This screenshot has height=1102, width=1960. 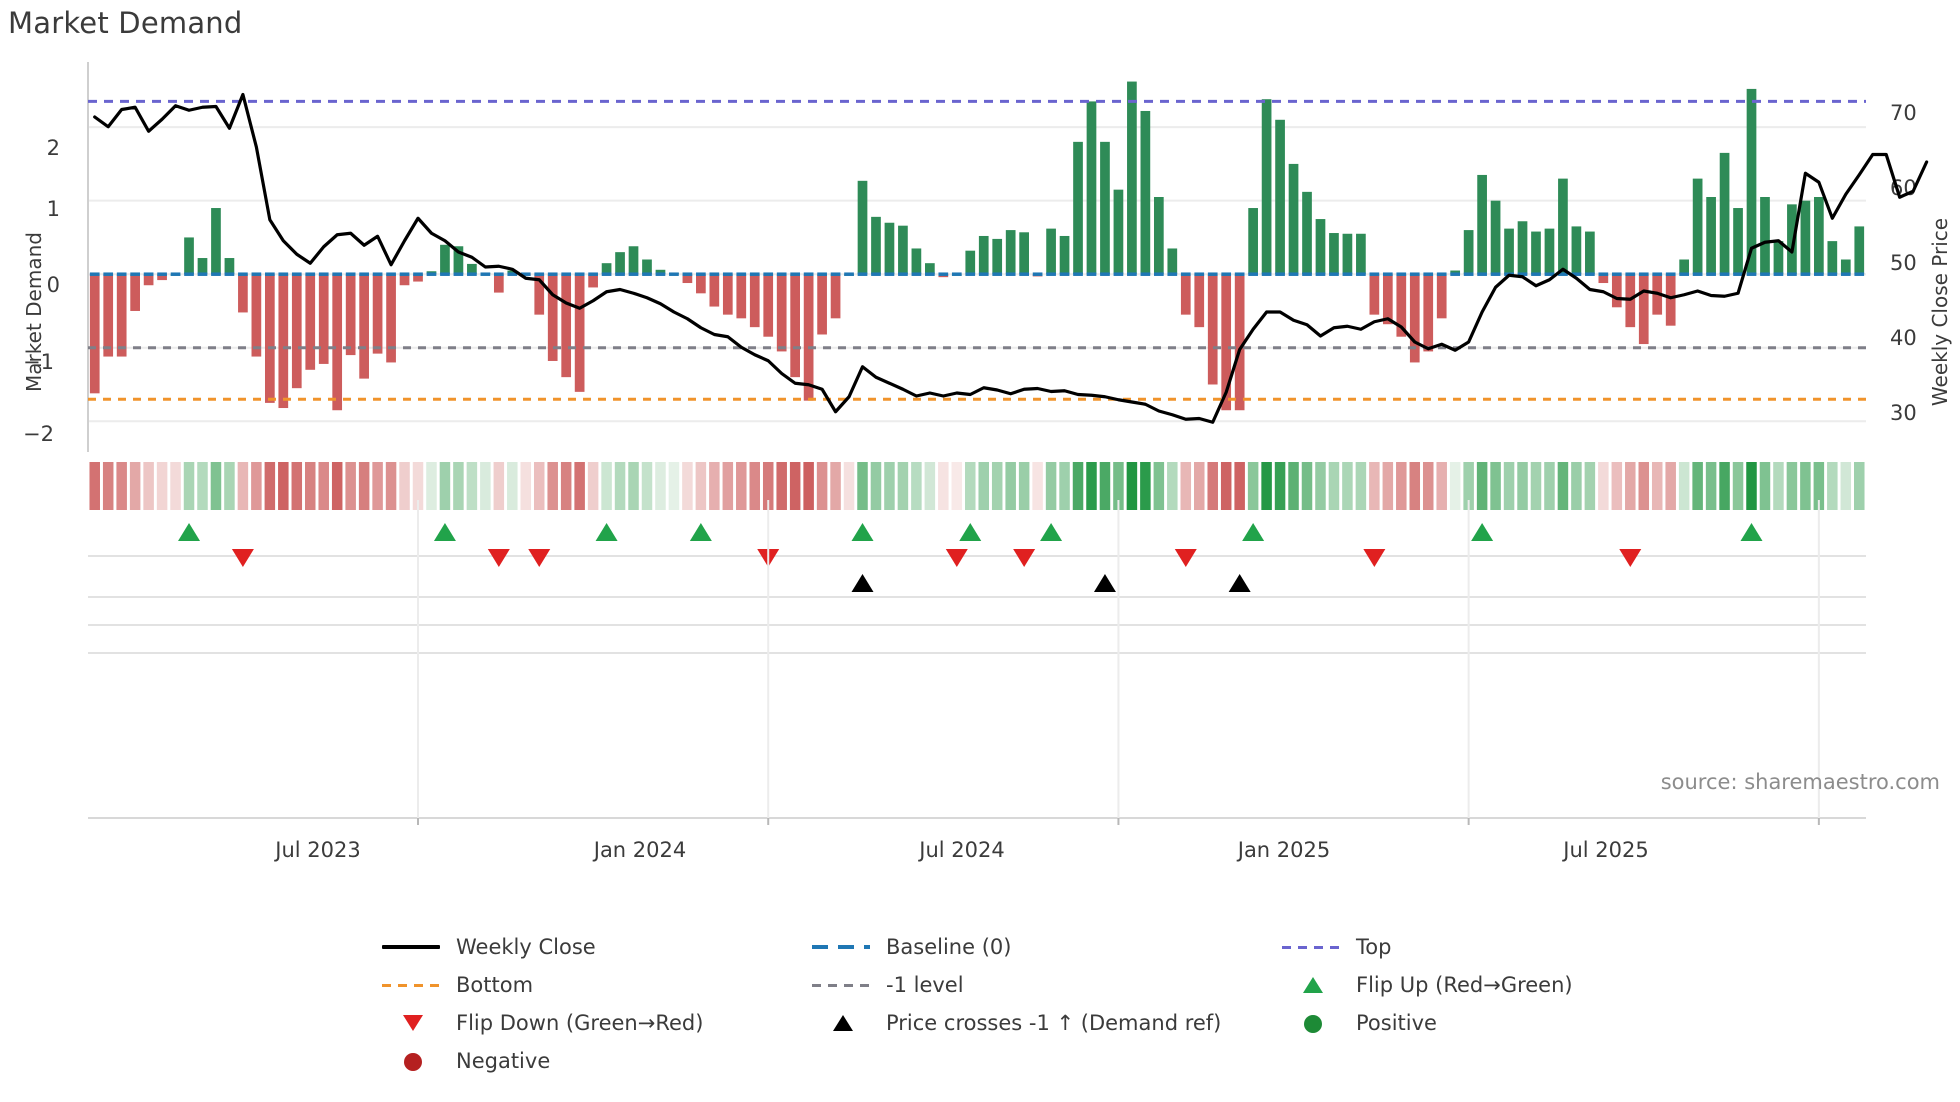 What do you see at coordinates (38, 434) in the screenshot?
I see `y-tick-left-4: −2` at bounding box center [38, 434].